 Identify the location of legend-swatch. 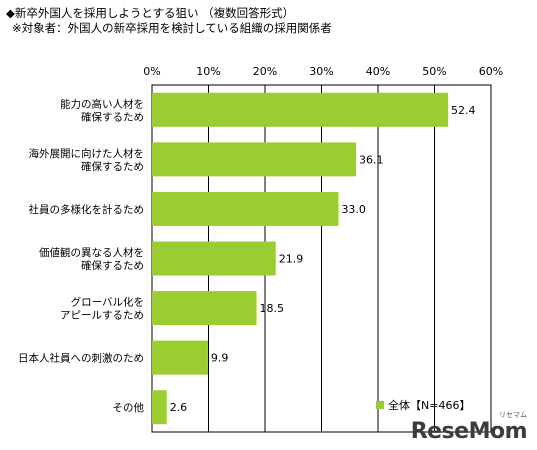
(380, 405).